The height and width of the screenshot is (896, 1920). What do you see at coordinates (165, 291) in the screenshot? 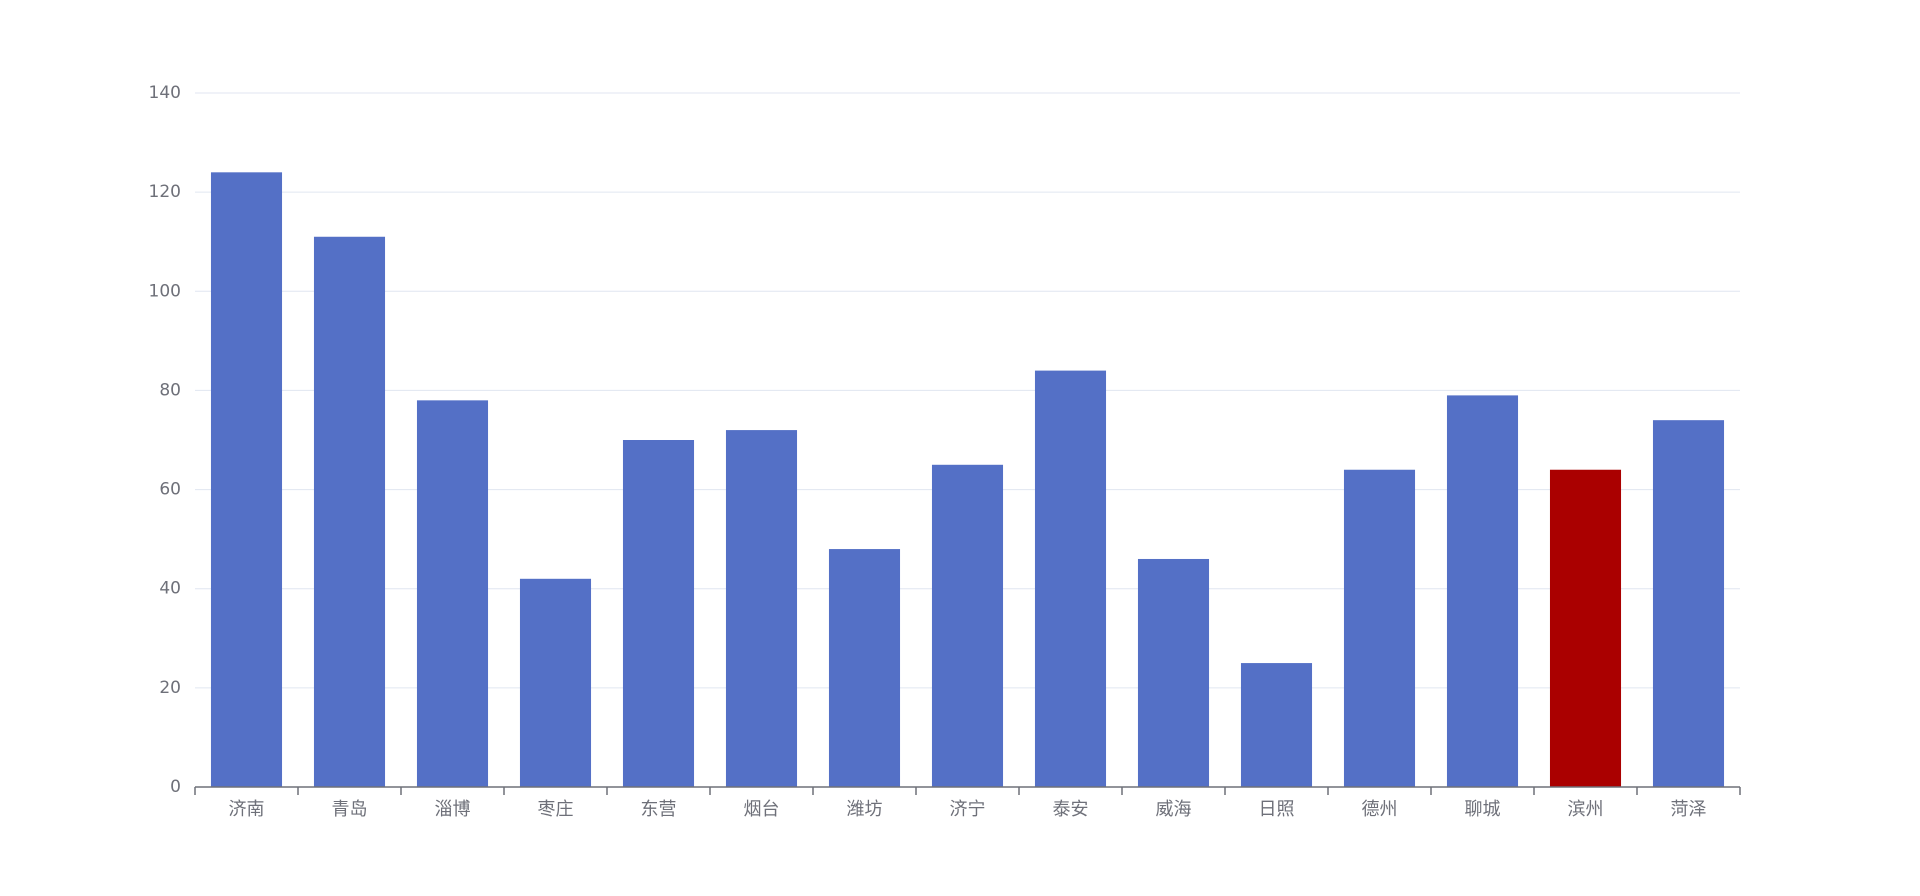
I see `y-tick-label: 100` at bounding box center [165, 291].